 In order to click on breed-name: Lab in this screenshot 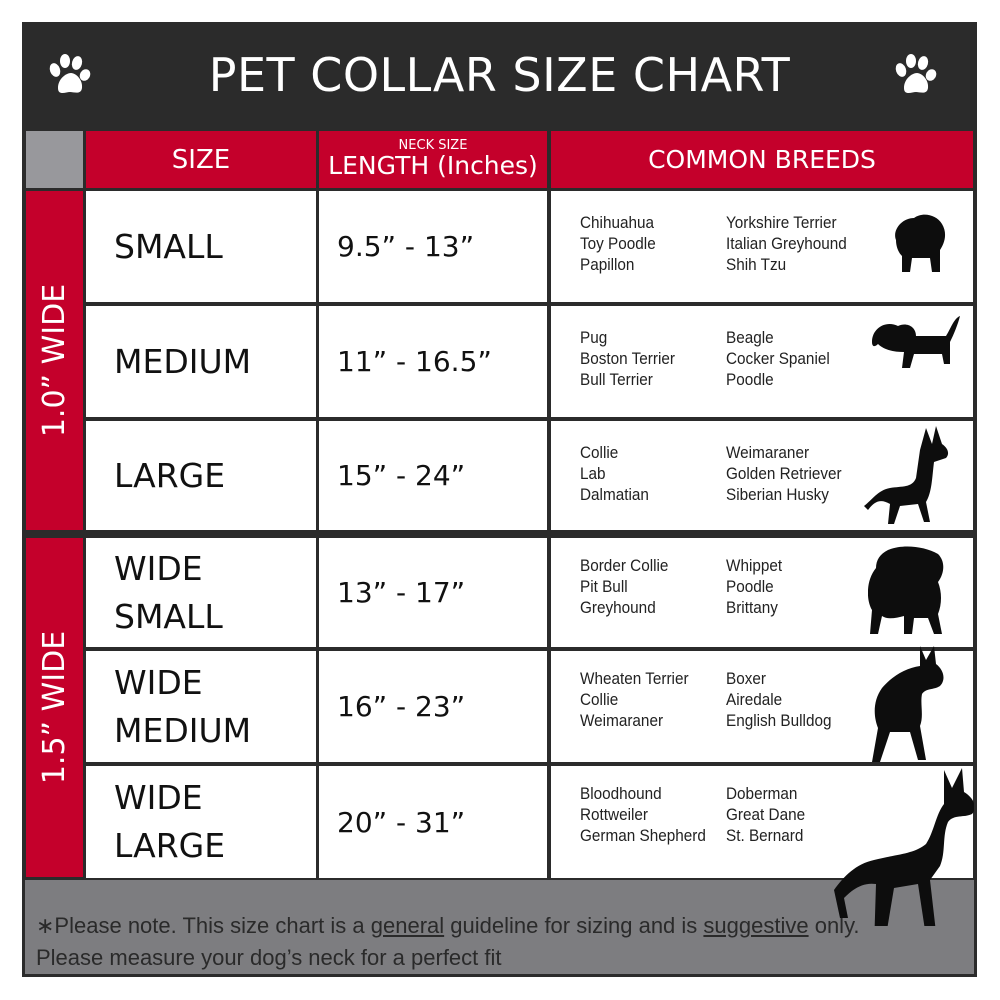, I will do `click(593, 473)`.